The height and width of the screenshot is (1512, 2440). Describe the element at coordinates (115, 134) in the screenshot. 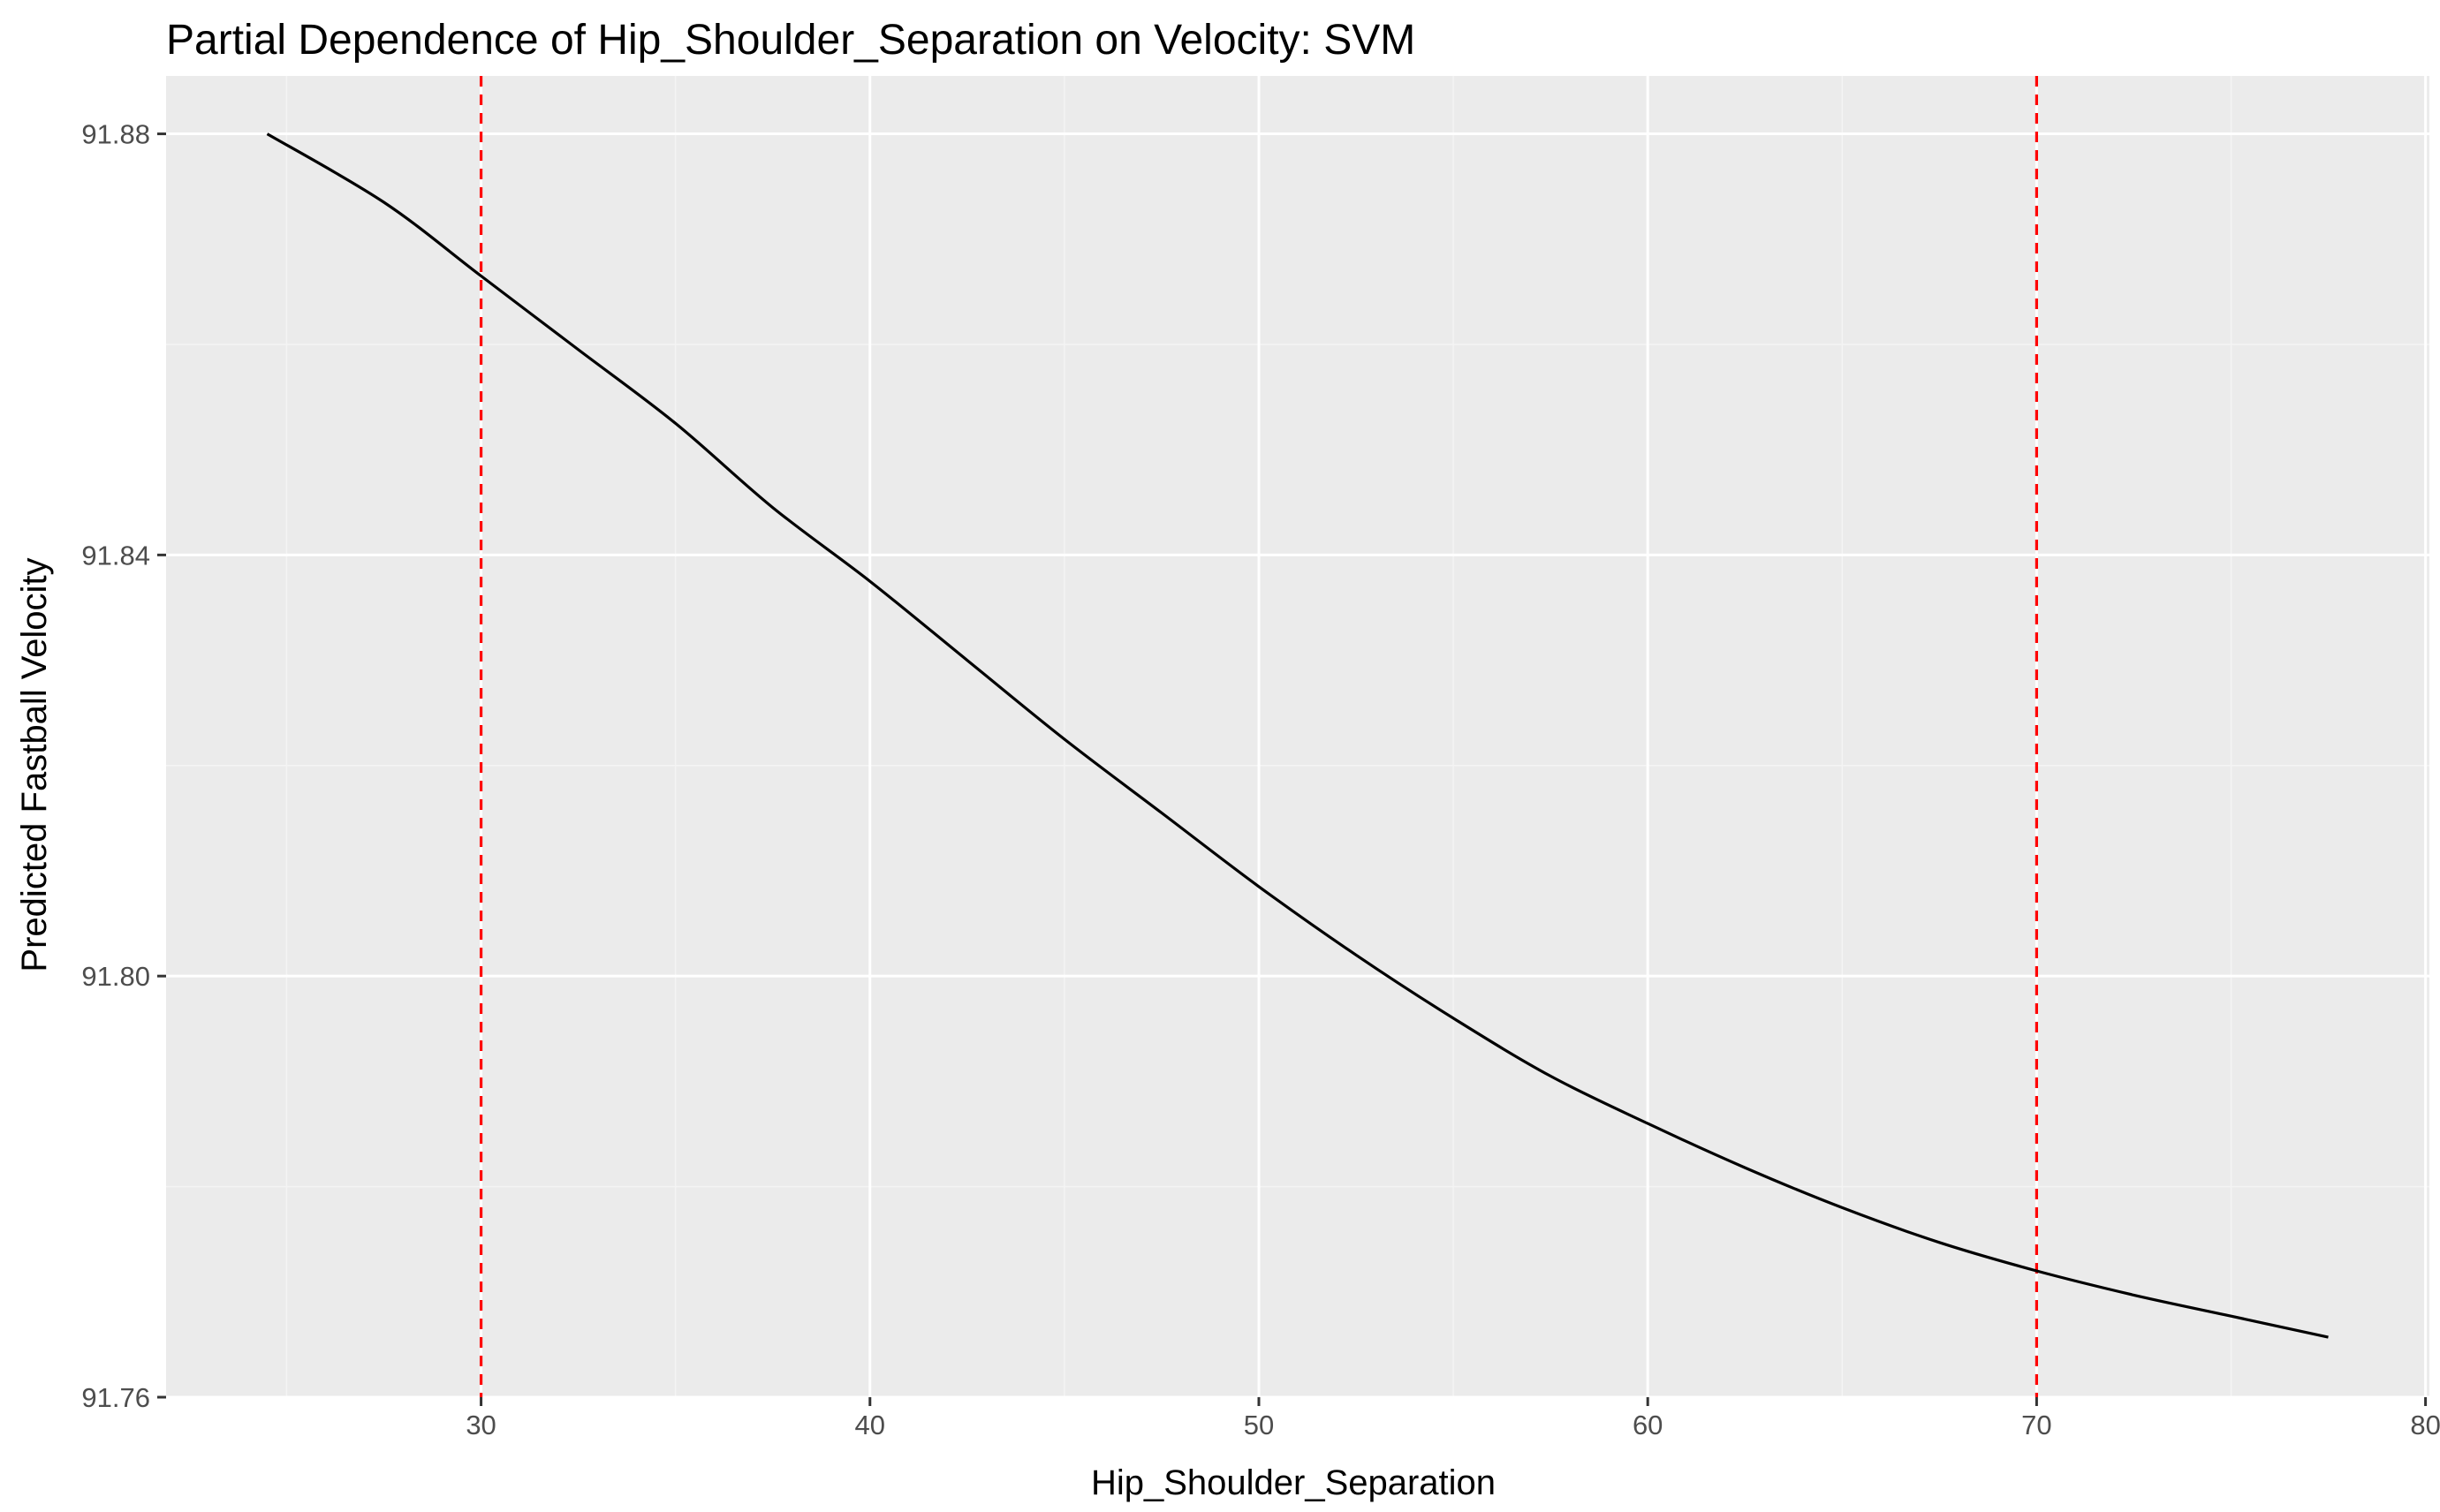

I see `y-tick-label: 91.88` at that location.